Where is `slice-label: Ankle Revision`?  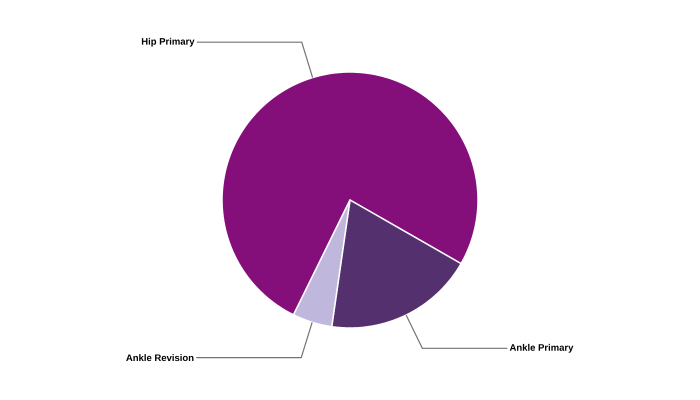 slice-label: Ankle Revision is located at coordinates (160, 358).